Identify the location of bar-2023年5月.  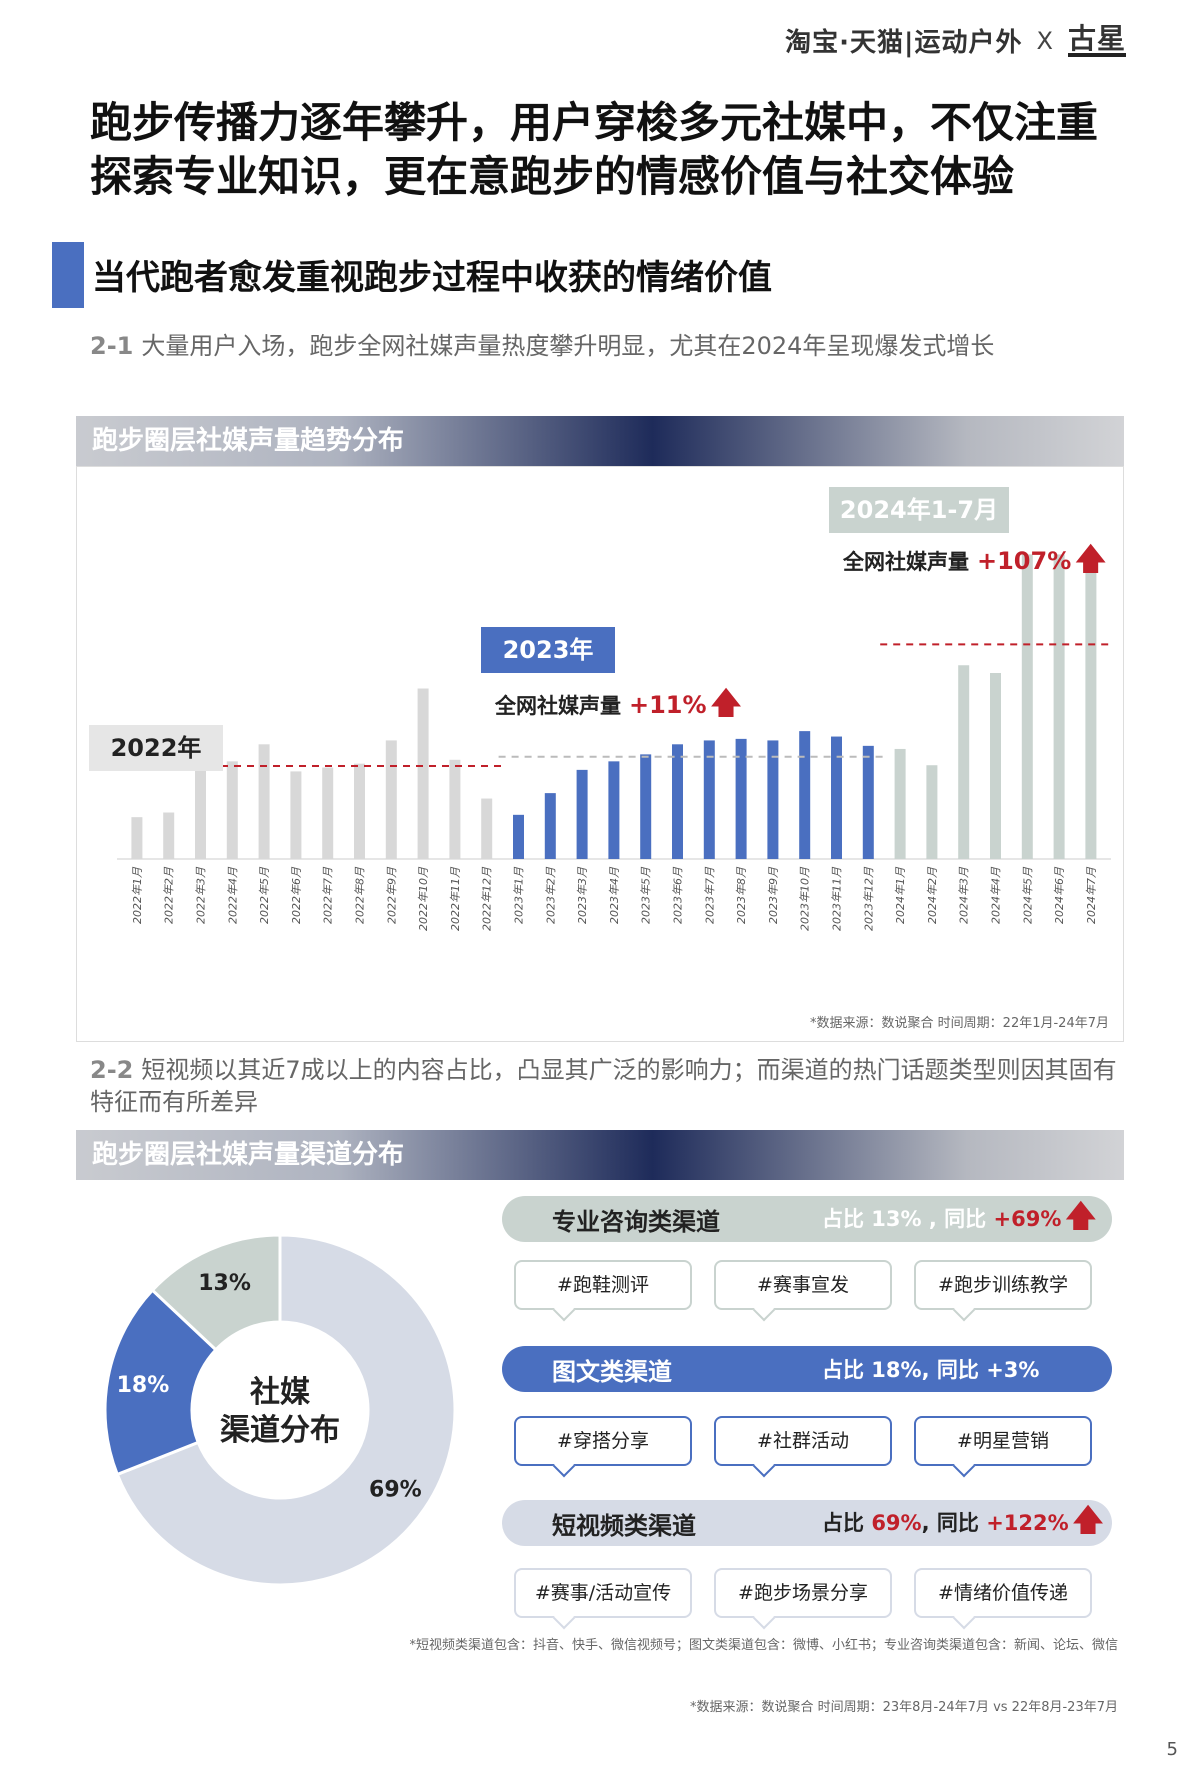
(646, 806).